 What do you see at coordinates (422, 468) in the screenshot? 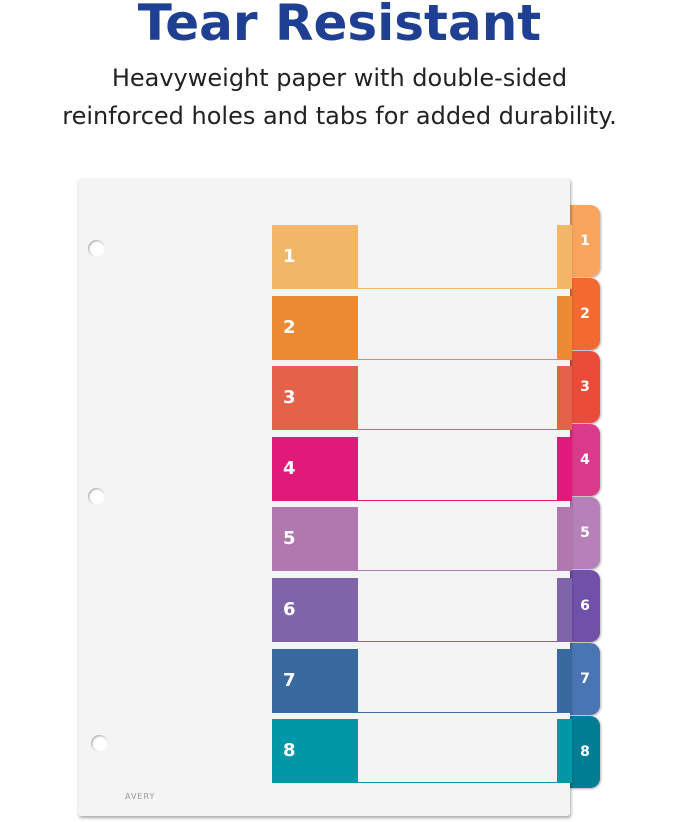
I see `toc-row: 4` at bounding box center [422, 468].